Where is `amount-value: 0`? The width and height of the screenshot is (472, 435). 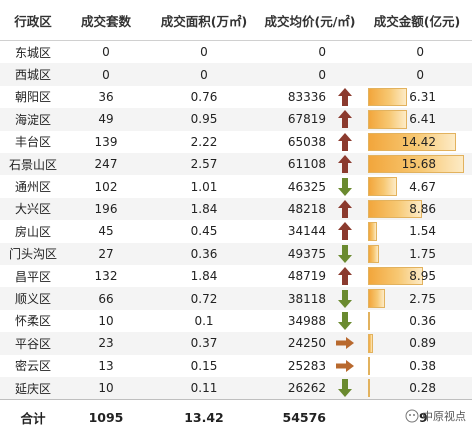 amount-value: 0 is located at coordinates (420, 52).